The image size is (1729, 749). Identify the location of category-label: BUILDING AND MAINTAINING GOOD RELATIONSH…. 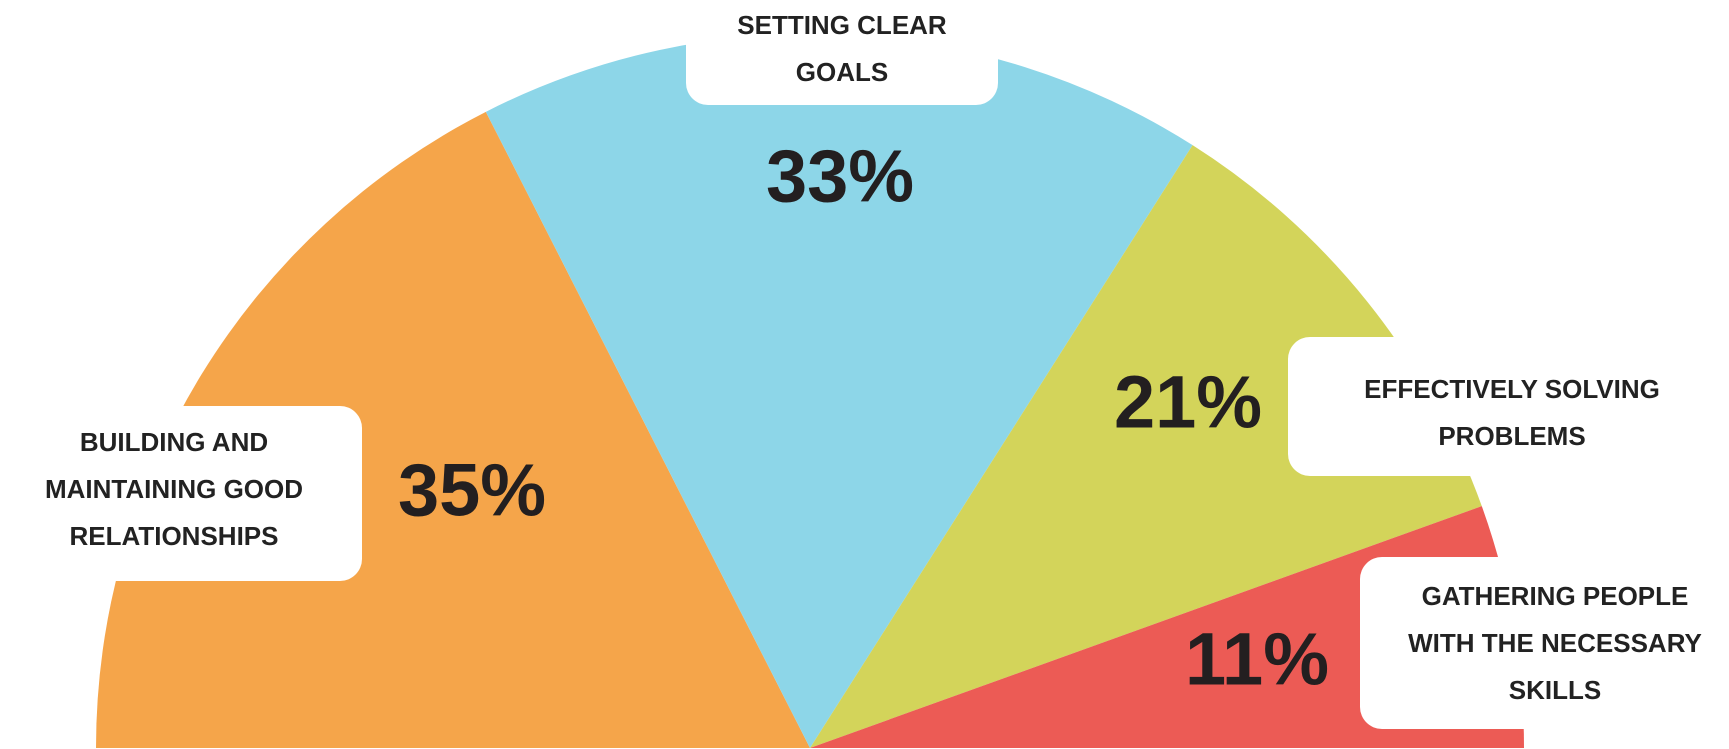
(174, 489).